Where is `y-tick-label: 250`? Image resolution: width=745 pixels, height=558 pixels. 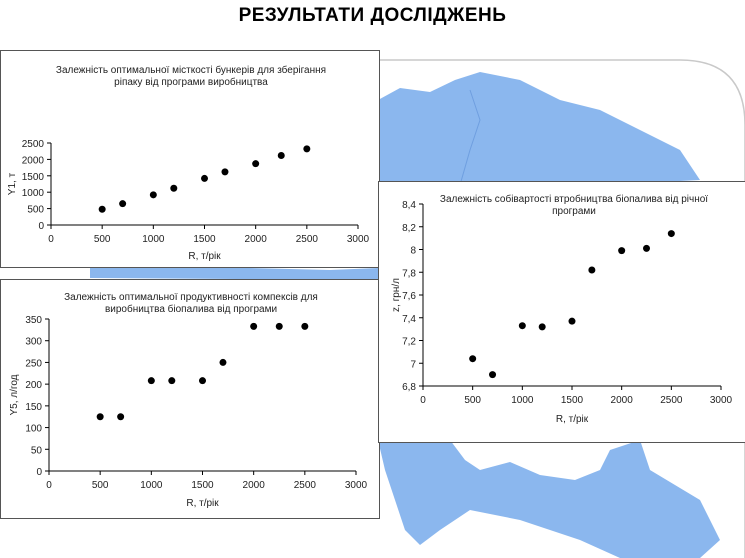
y-tick-label: 250 is located at coordinates (33, 363).